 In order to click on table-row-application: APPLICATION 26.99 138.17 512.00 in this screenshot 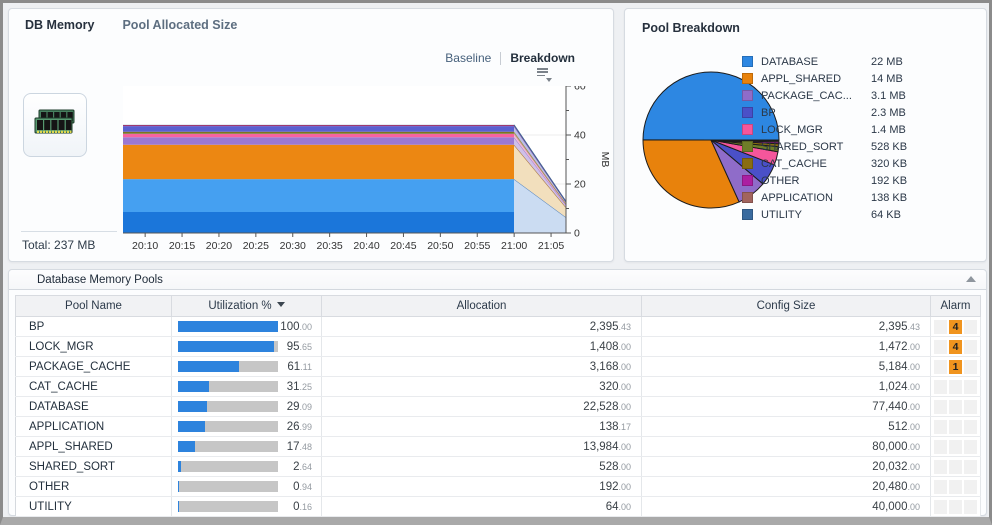, I will do `click(498, 426)`.